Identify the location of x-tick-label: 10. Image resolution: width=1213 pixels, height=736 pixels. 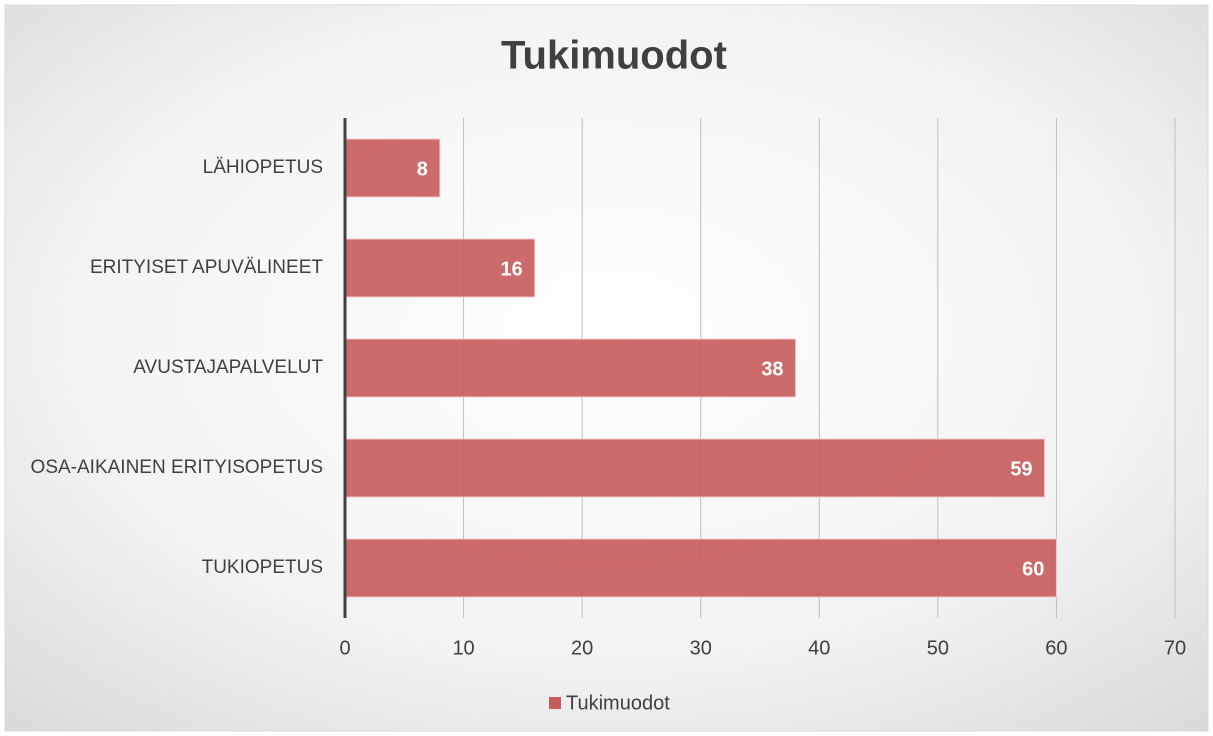
(463, 648).